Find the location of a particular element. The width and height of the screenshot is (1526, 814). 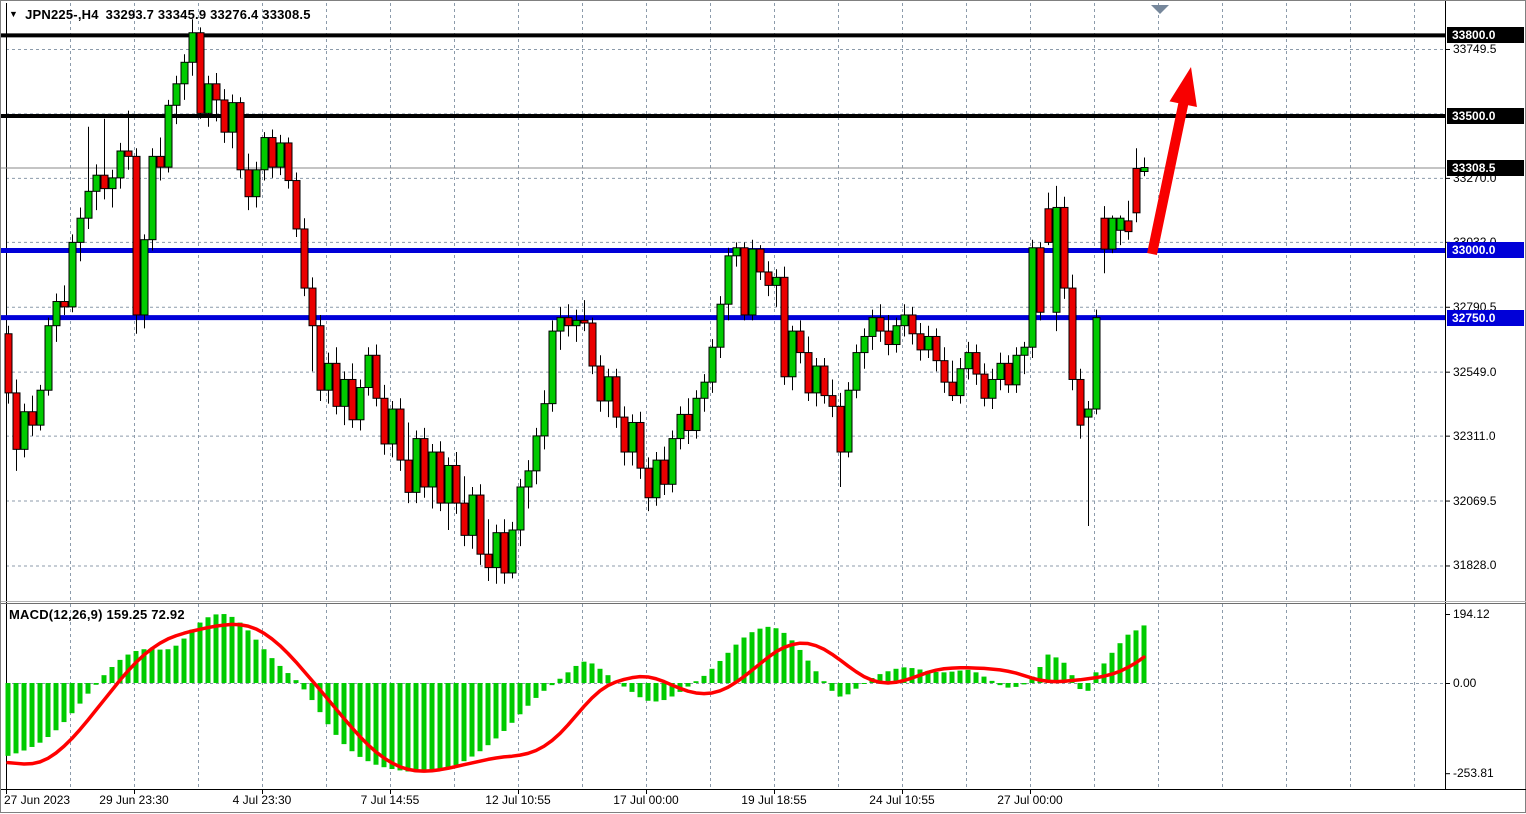

macd-histogram is located at coordinates (576, 693).